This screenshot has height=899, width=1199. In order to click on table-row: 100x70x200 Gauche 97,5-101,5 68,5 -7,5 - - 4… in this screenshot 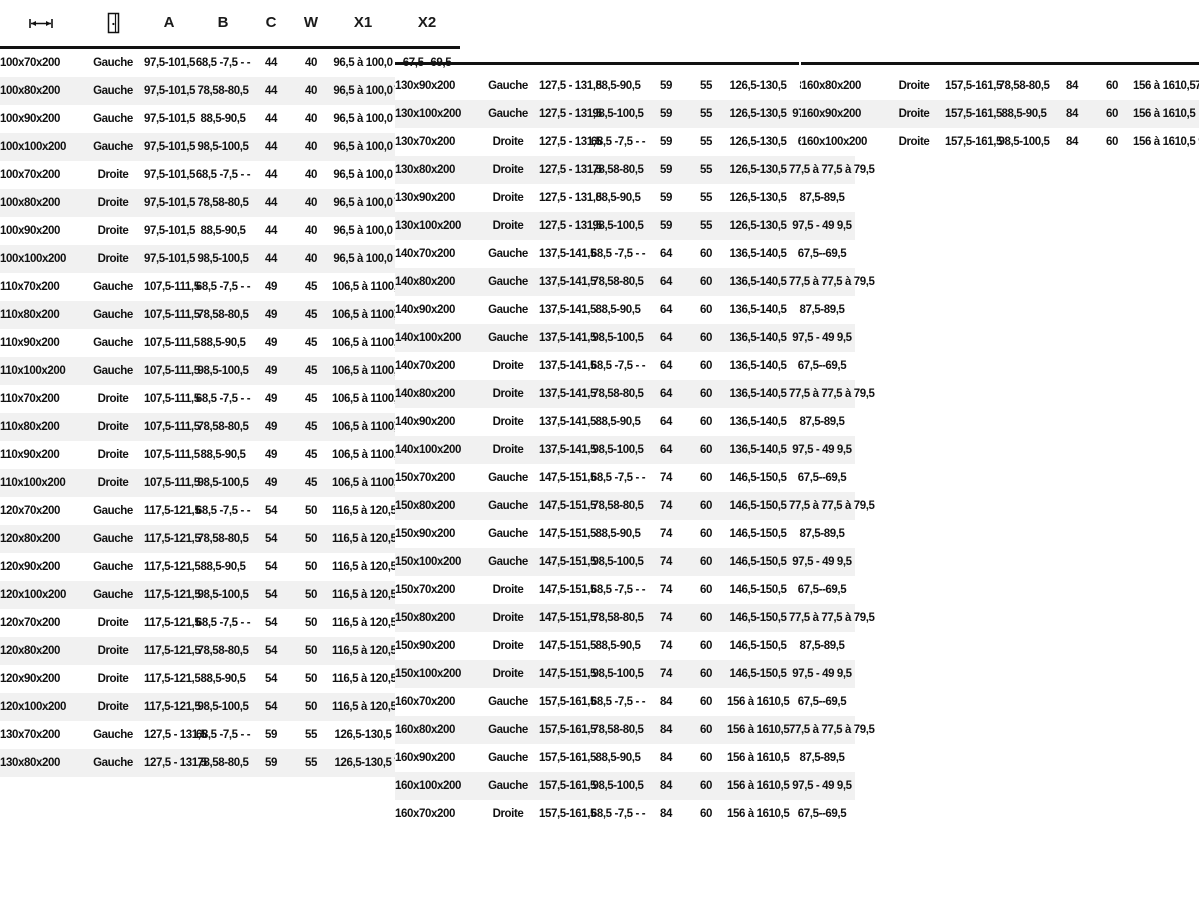, I will do `click(230, 62)`.